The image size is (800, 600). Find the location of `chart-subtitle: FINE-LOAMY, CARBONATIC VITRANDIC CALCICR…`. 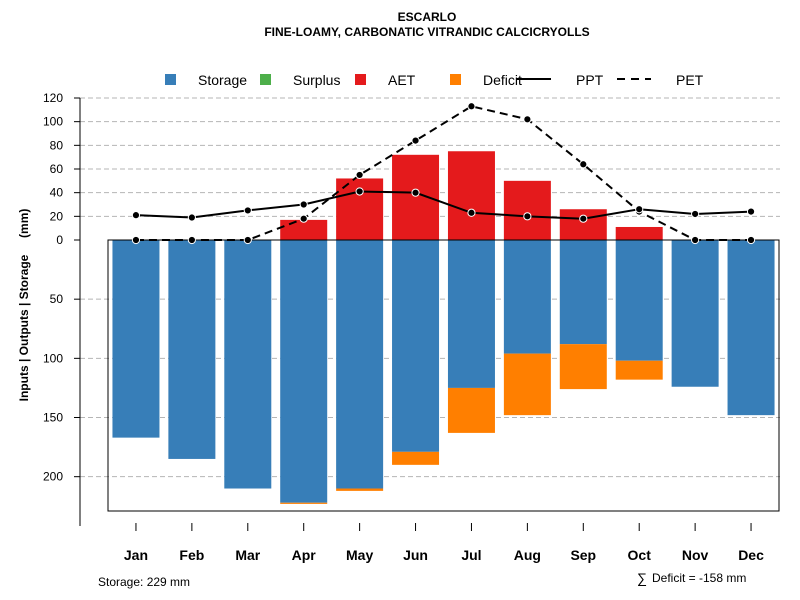

chart-subtitle: FINE-LOAMY, CARBONATIC VITRANDIC CALCICR… is located at coordinates (426, 32).